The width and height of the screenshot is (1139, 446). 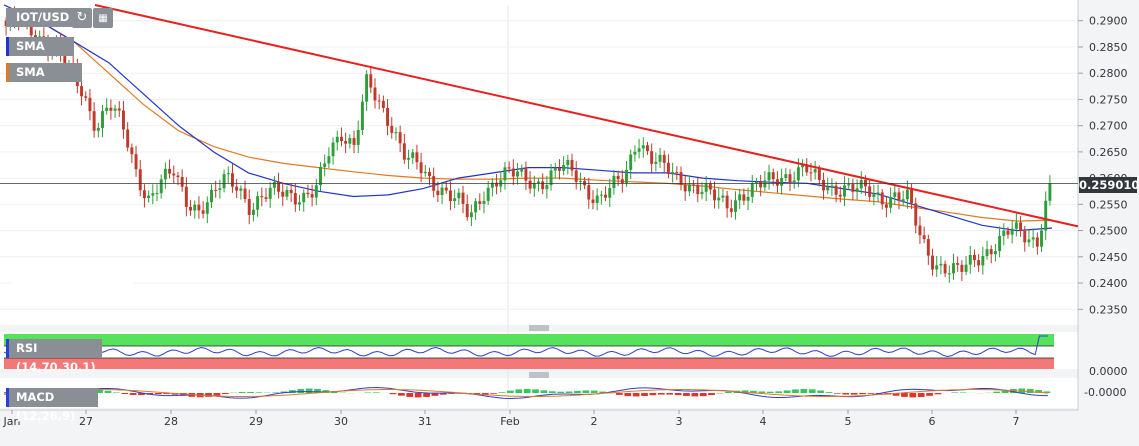 What do you see at coordinates (44, 72) in the screenshot?
I see `sma100-legend: SMA (100,0)` at bounding box center [44, 72].